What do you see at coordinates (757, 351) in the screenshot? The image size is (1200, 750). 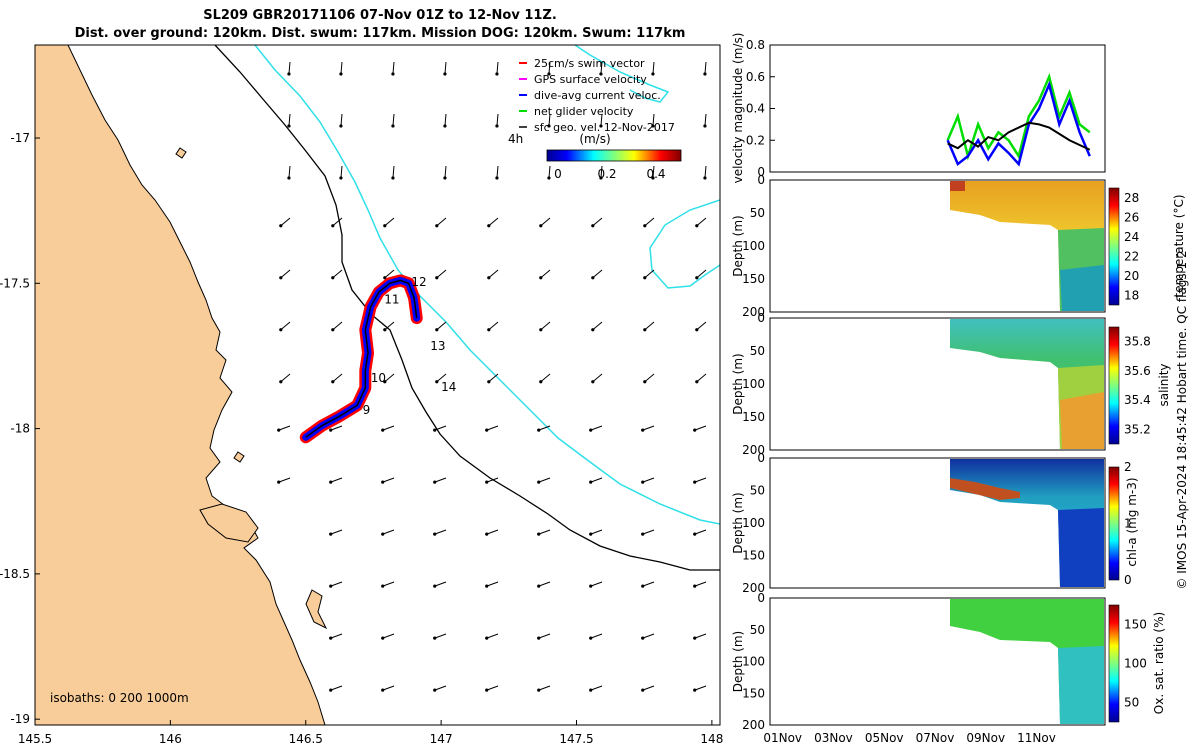 I see `depth-tick-label: 50` at bounding box center [757, 351].